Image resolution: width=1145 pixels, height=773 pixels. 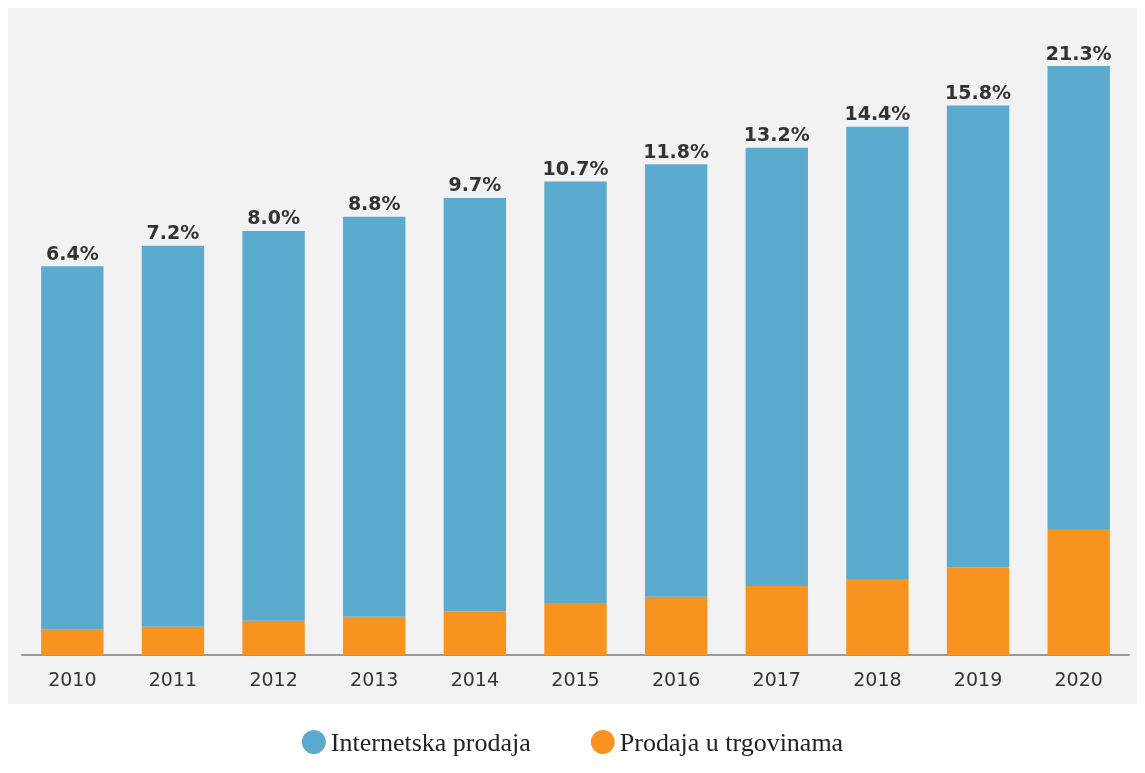 What do you see at coordinates (676, 150) in the screenshot?
I see `annotation: 11.8%` at bounding box center [676, 150].